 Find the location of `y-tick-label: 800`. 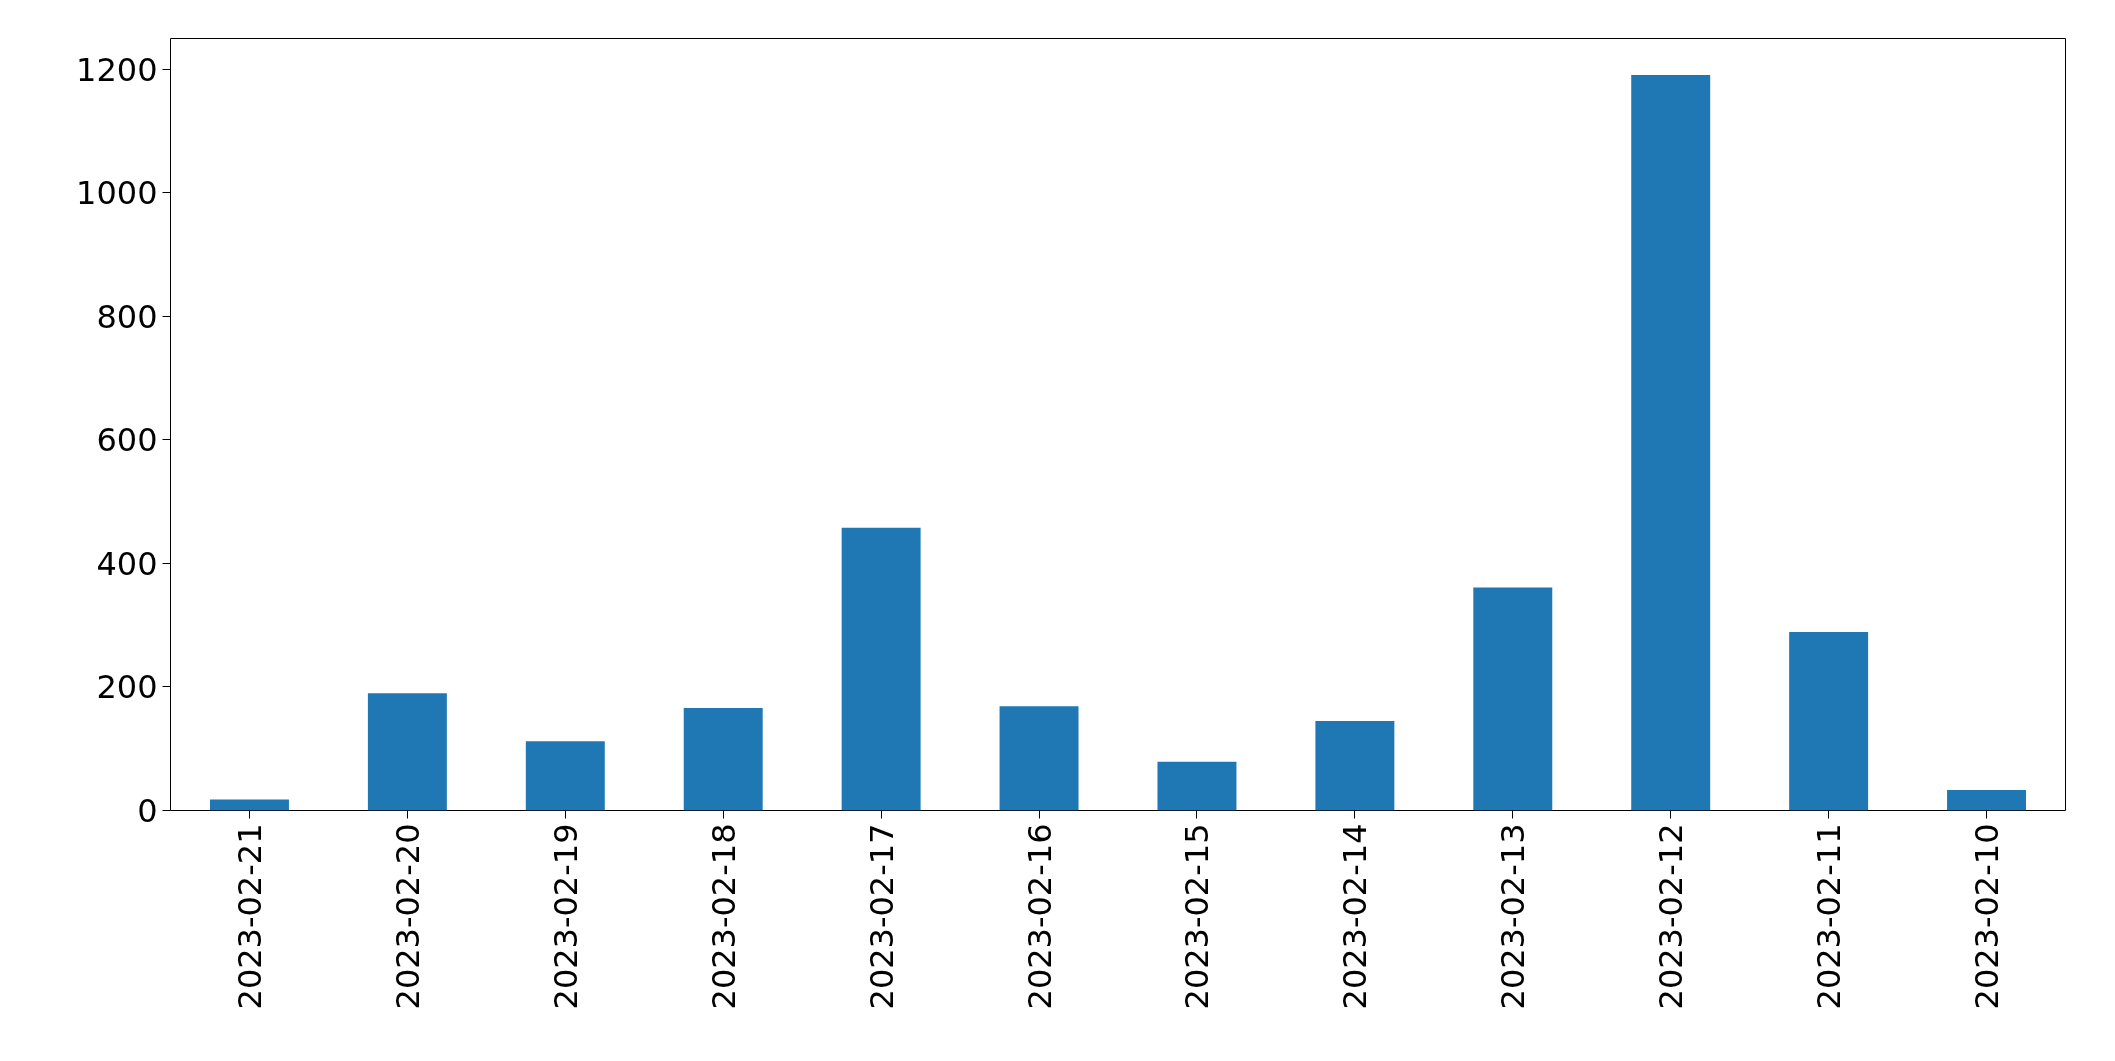

y-tick-label: 800 is located at coordinates (127, 316).